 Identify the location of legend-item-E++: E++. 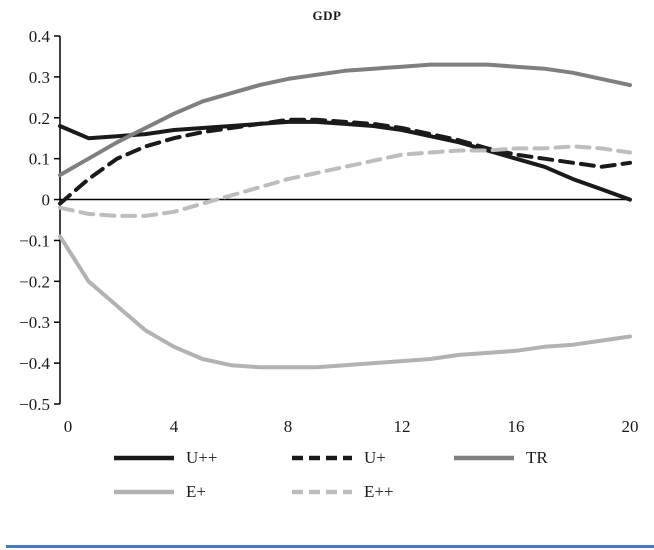
(371, 492).